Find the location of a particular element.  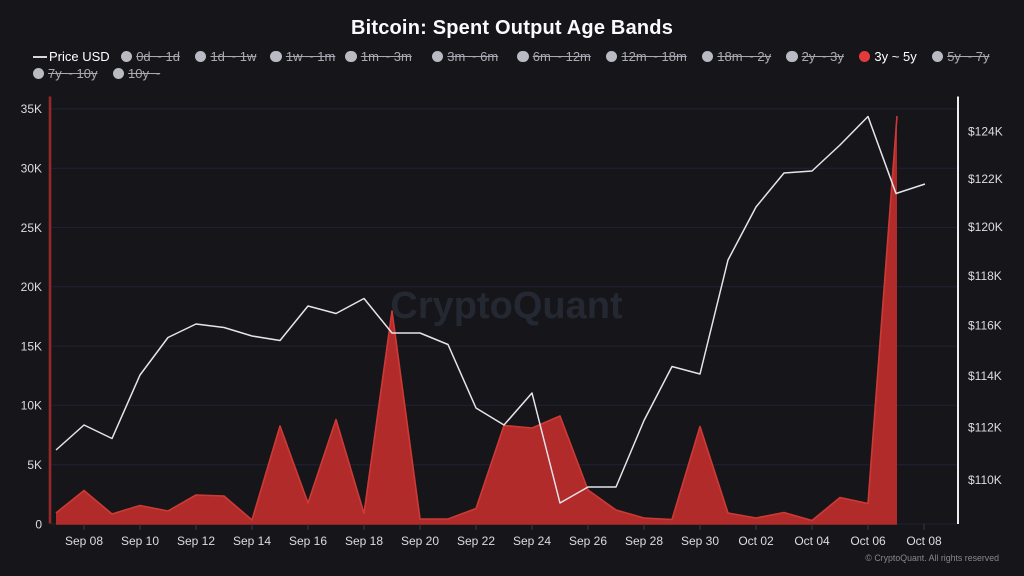

svg-text: Sep 22 is located at coordinates (476, 541).